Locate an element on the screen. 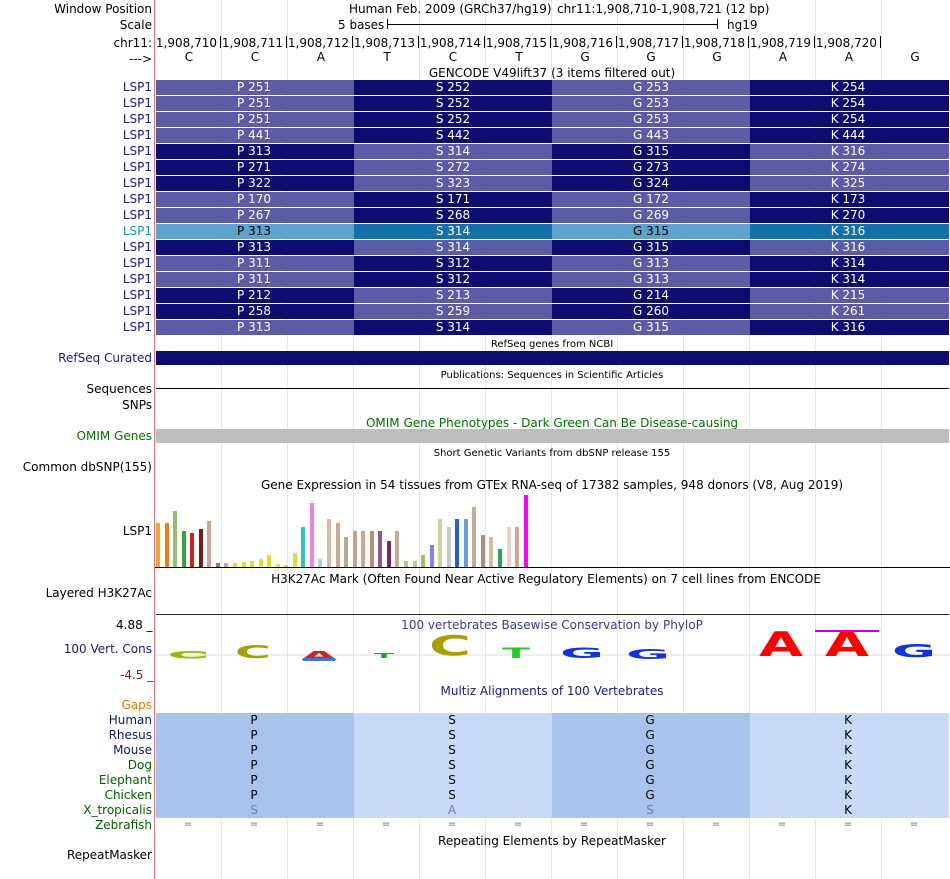 The width and height of the screenshot is (950, 879). omim-gene-bar is located at coordinates (552, 436).